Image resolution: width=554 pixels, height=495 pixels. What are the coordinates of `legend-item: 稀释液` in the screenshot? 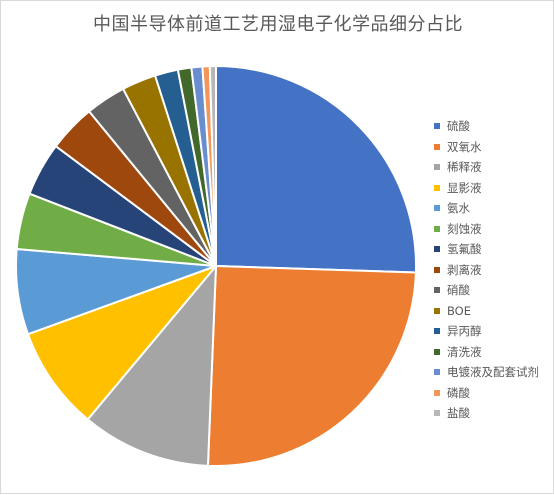 It's located at (486, 167).